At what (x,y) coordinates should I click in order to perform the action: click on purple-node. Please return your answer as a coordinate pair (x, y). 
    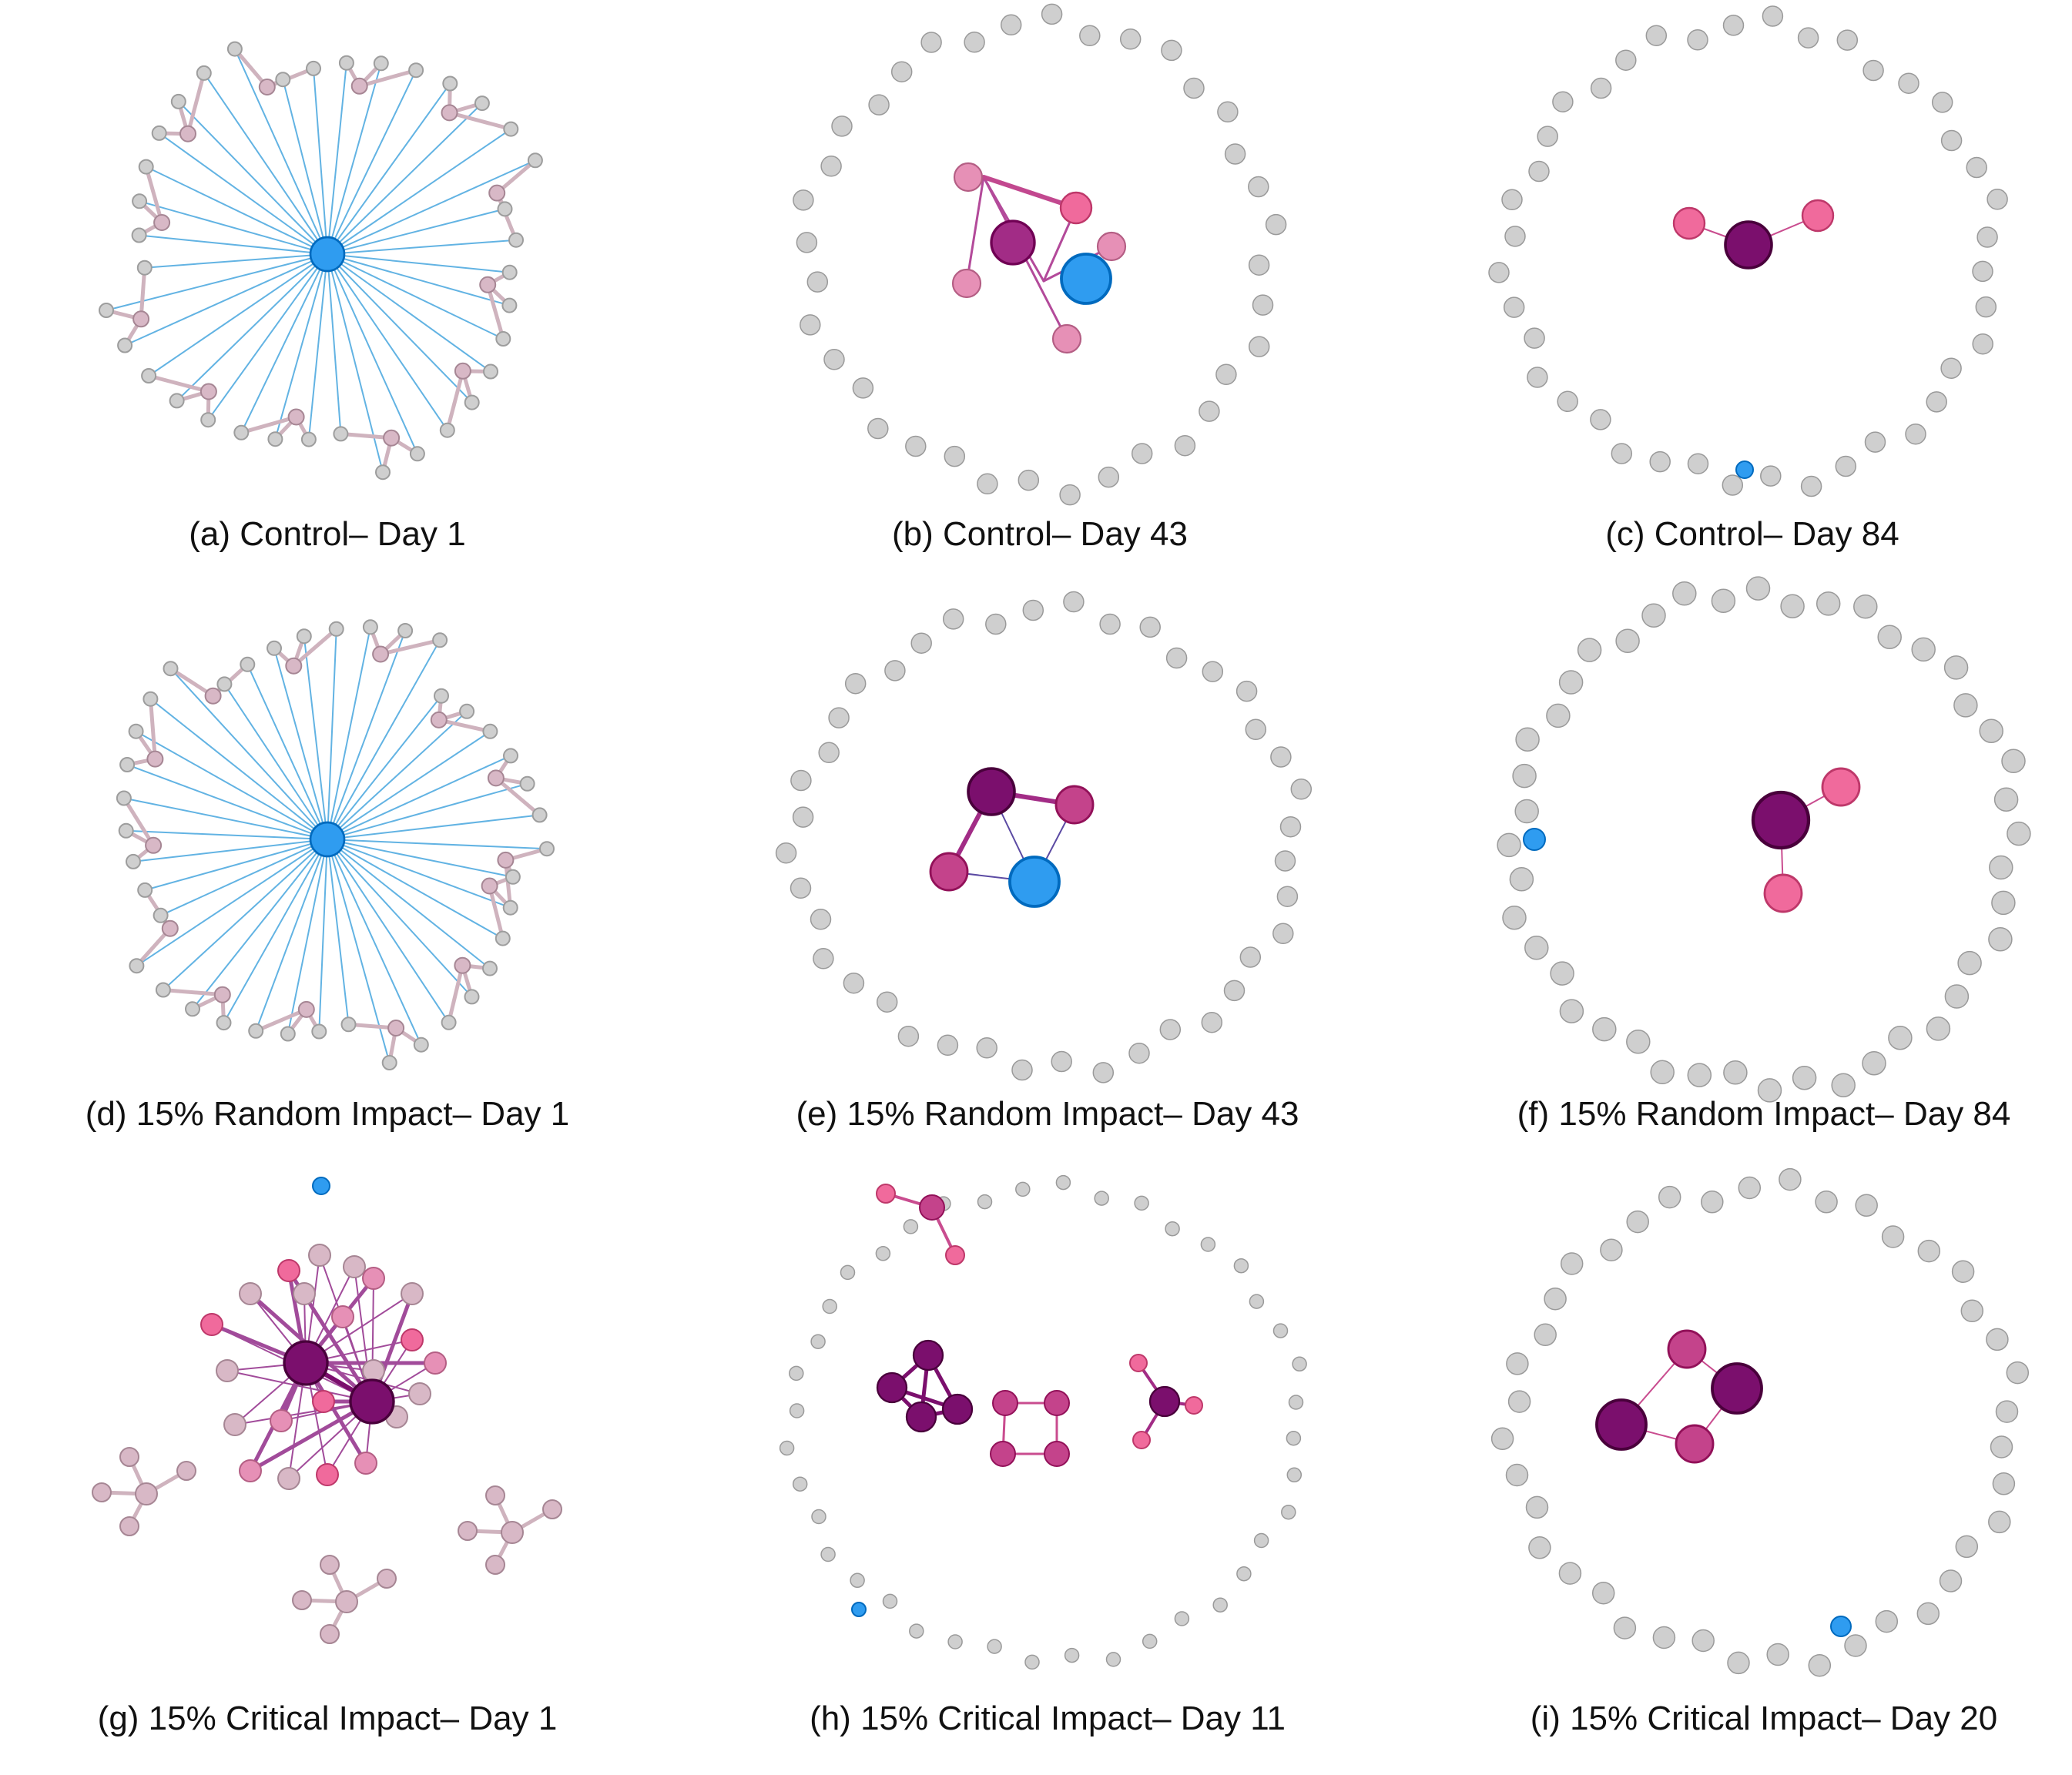
    Looking at the image, I should click on (1781, 820).